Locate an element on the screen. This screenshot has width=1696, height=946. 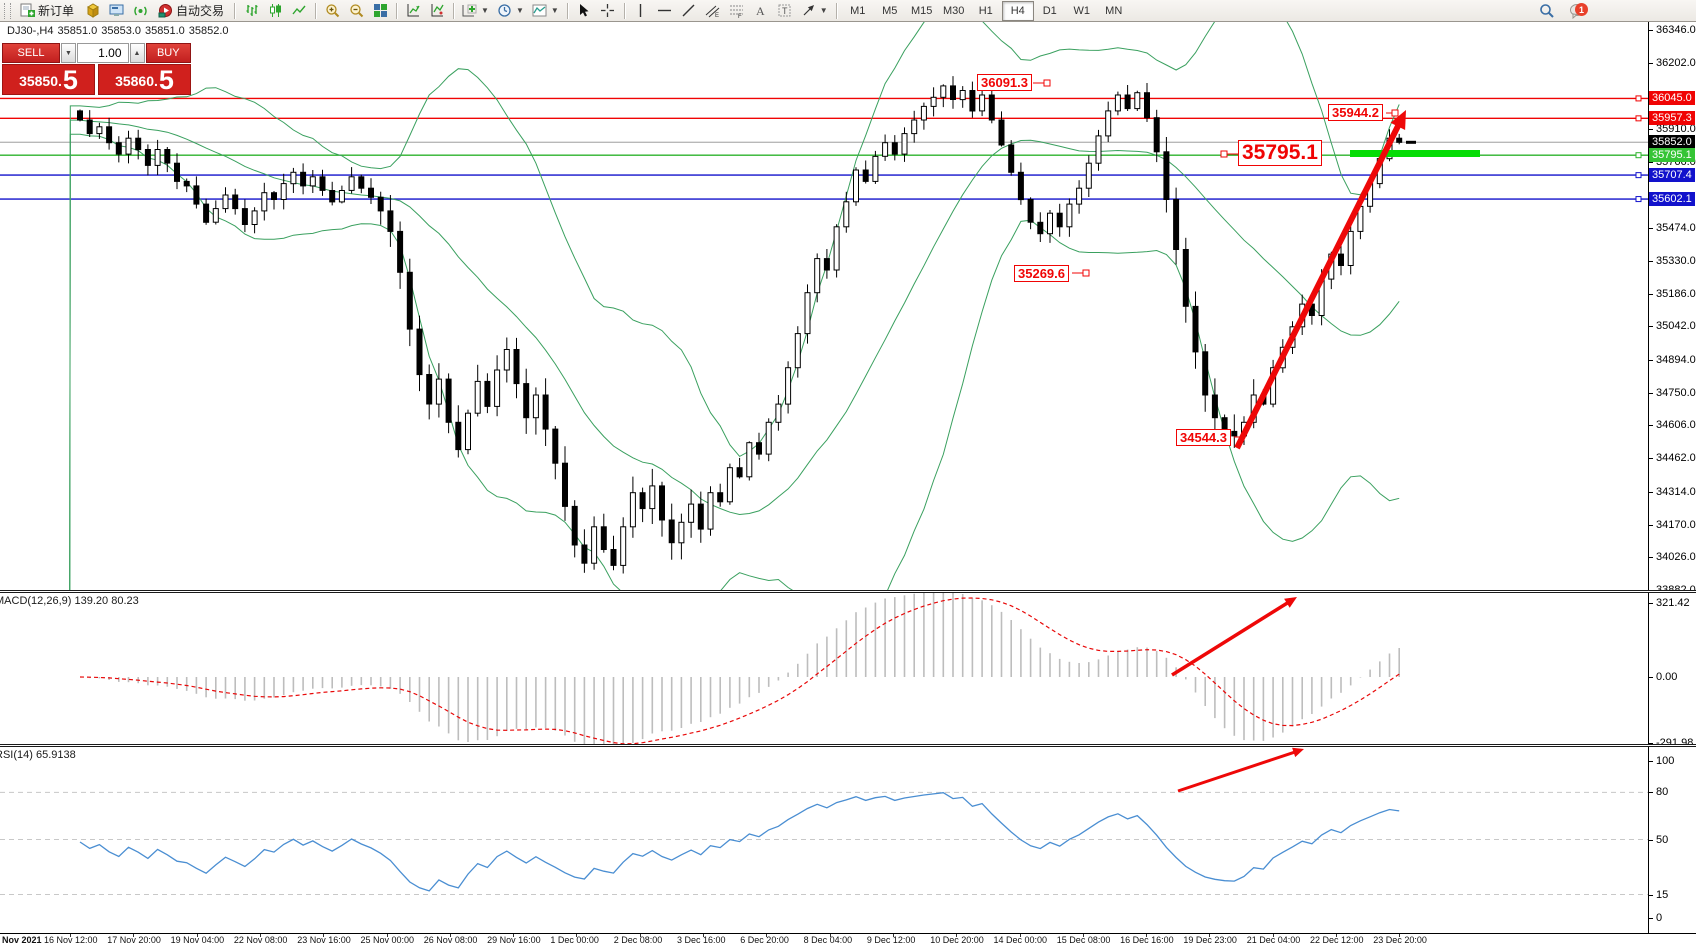
tile-windows-button is located at coordinates (380, 11).